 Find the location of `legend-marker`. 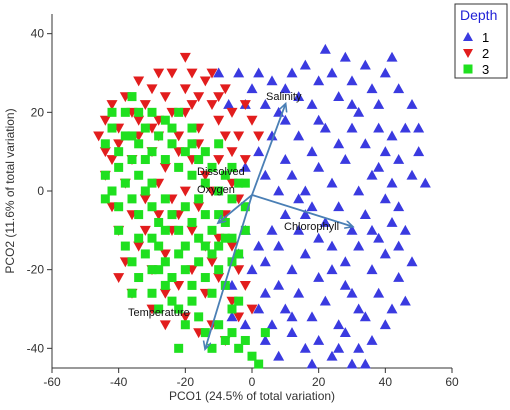

legend-marker is located at coordinates (468, 36).